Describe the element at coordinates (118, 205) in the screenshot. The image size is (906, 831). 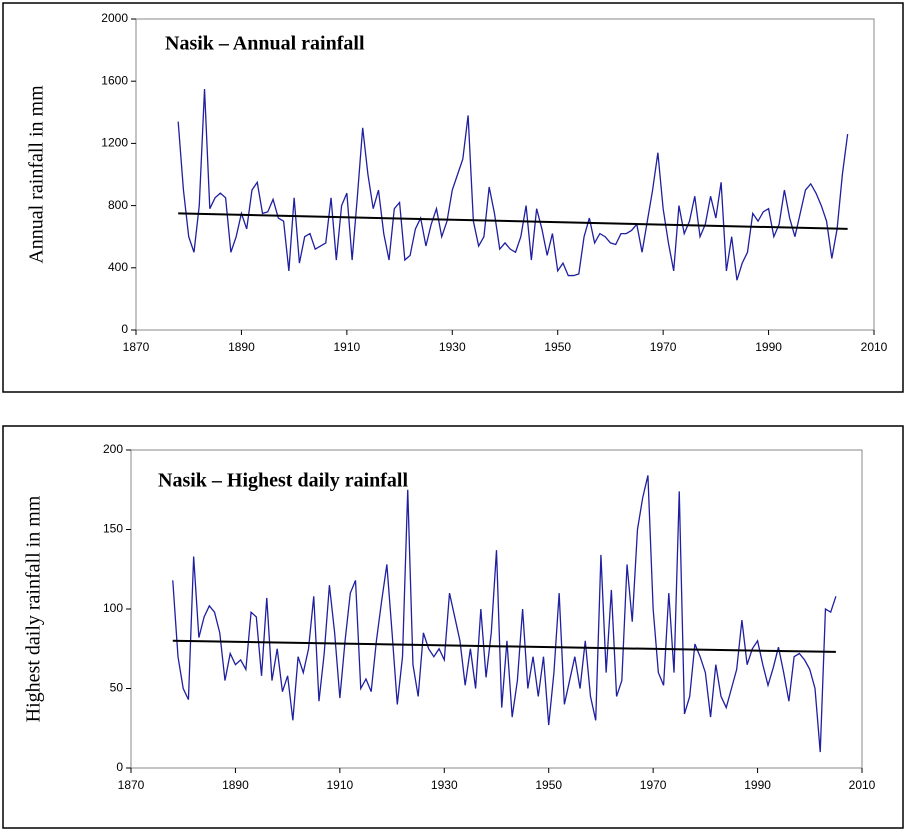
I see `y-tick-label: 800` at that location.